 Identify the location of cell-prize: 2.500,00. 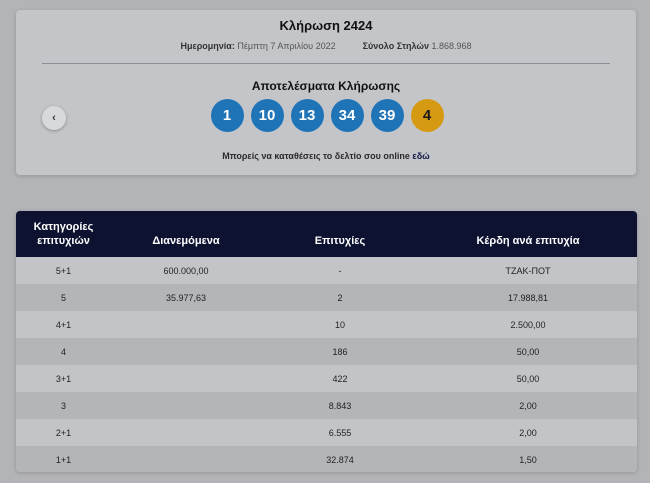
(528, 324).